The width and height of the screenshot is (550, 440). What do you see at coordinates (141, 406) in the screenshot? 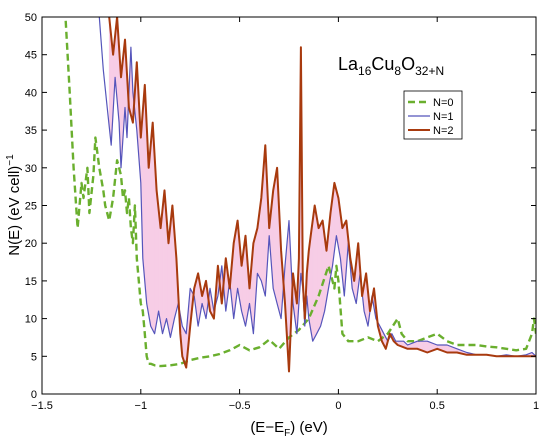
I see `x-tick-label: −1` at bounding box center [141, 406].